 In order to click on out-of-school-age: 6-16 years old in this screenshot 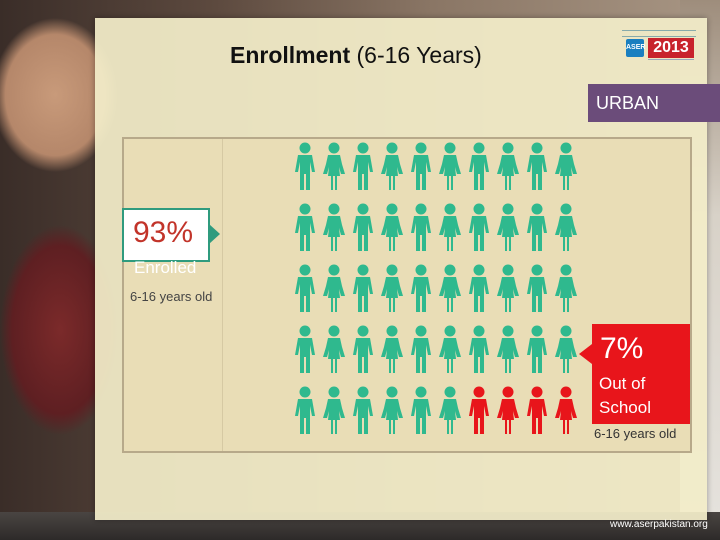, I will do `click(635, 433)`.